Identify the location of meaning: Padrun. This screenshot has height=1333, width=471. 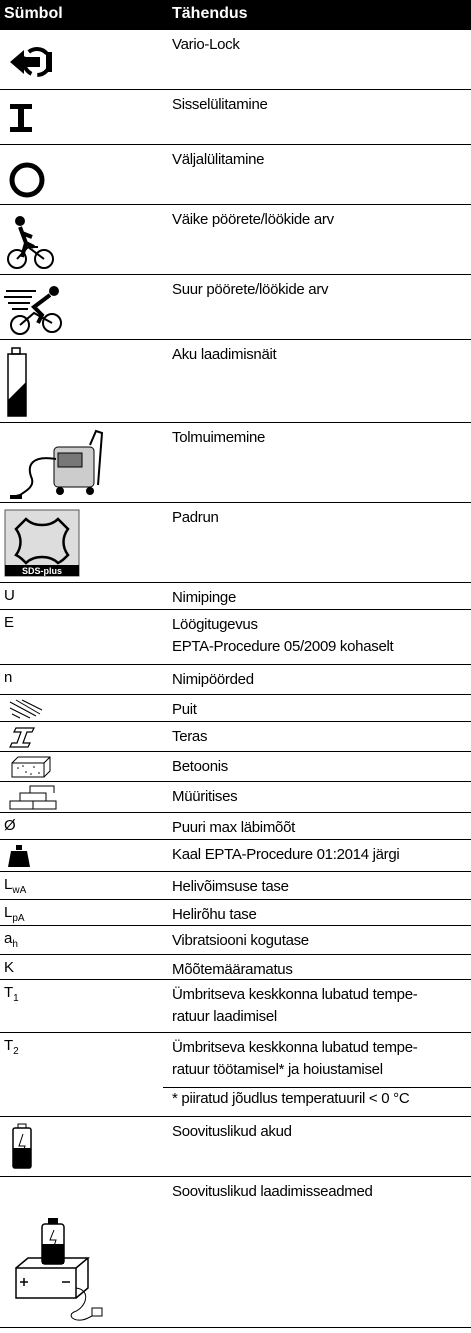
(195, 518).